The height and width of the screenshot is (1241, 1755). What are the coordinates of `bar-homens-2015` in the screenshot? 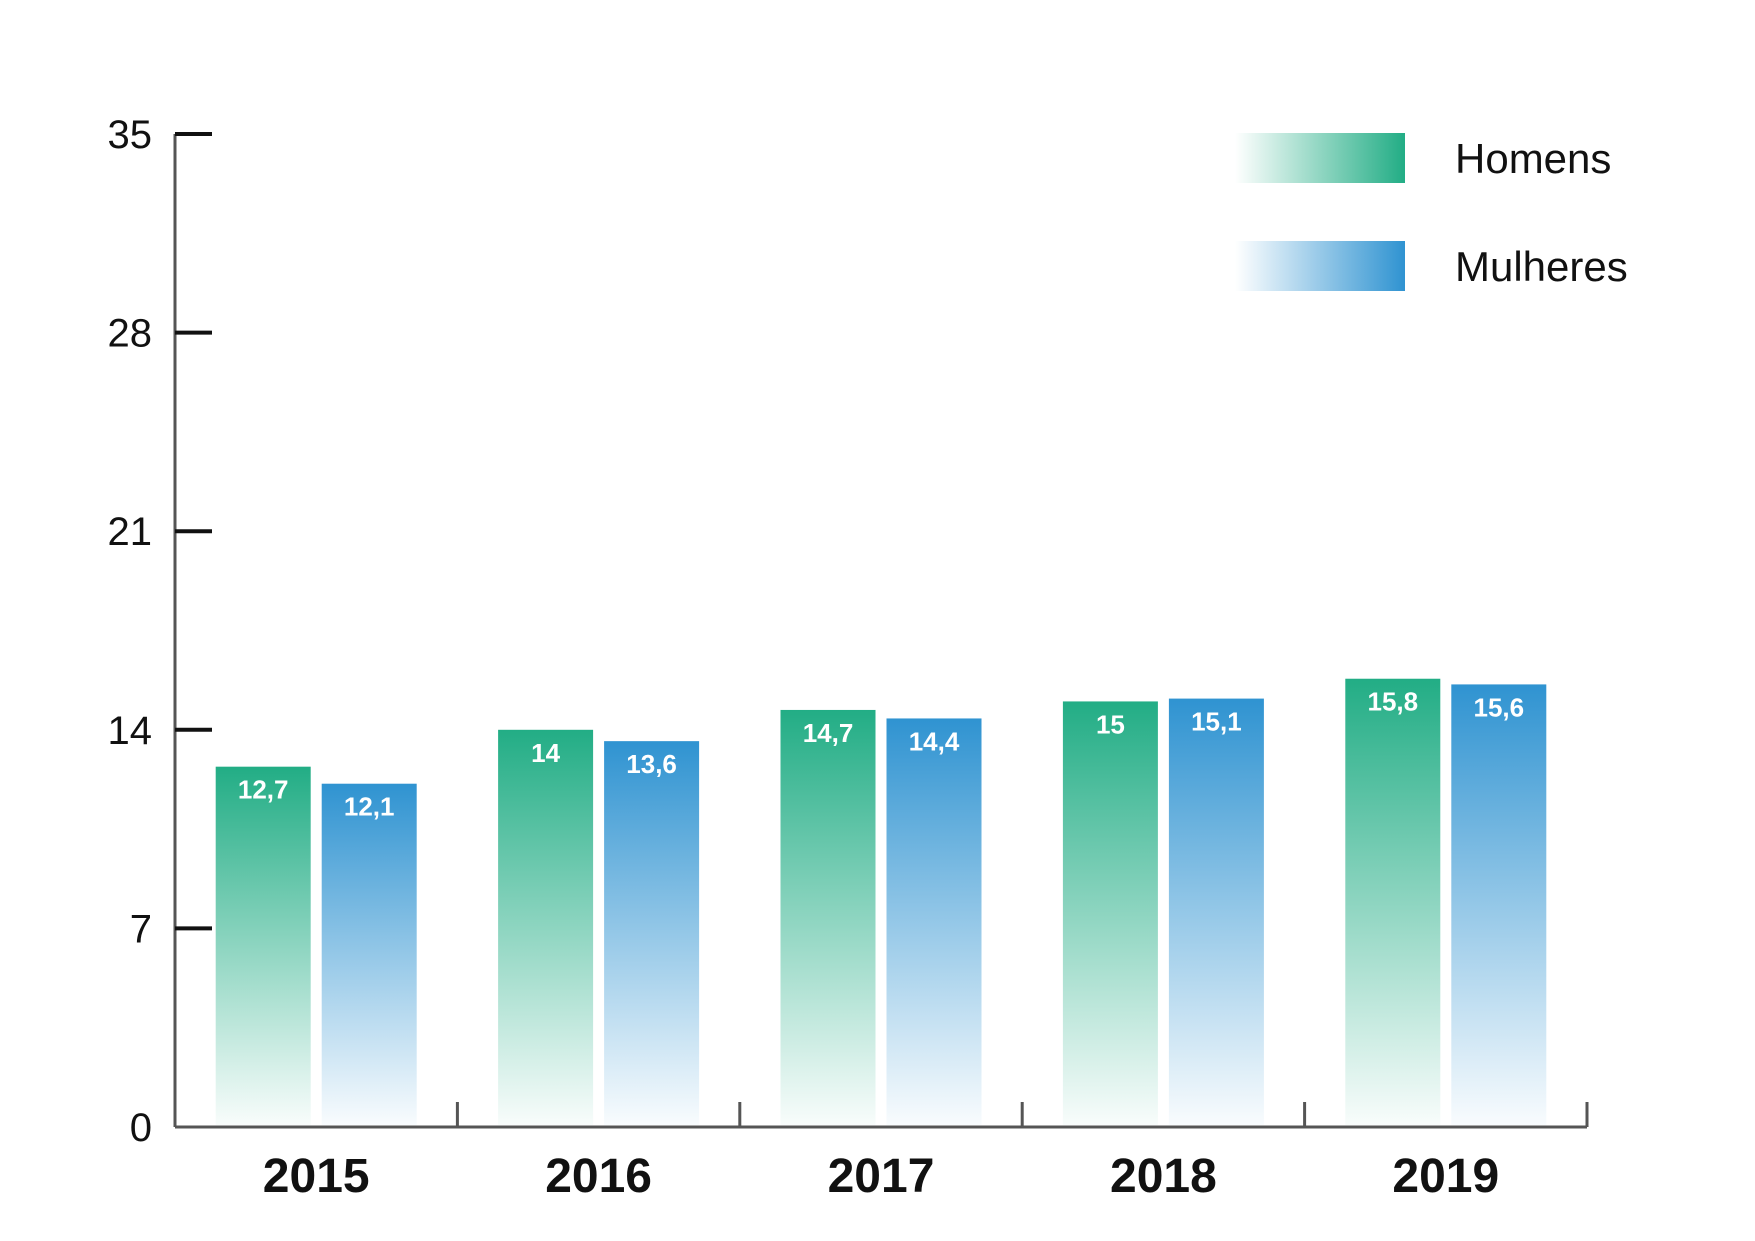 It's located at (263, 945).